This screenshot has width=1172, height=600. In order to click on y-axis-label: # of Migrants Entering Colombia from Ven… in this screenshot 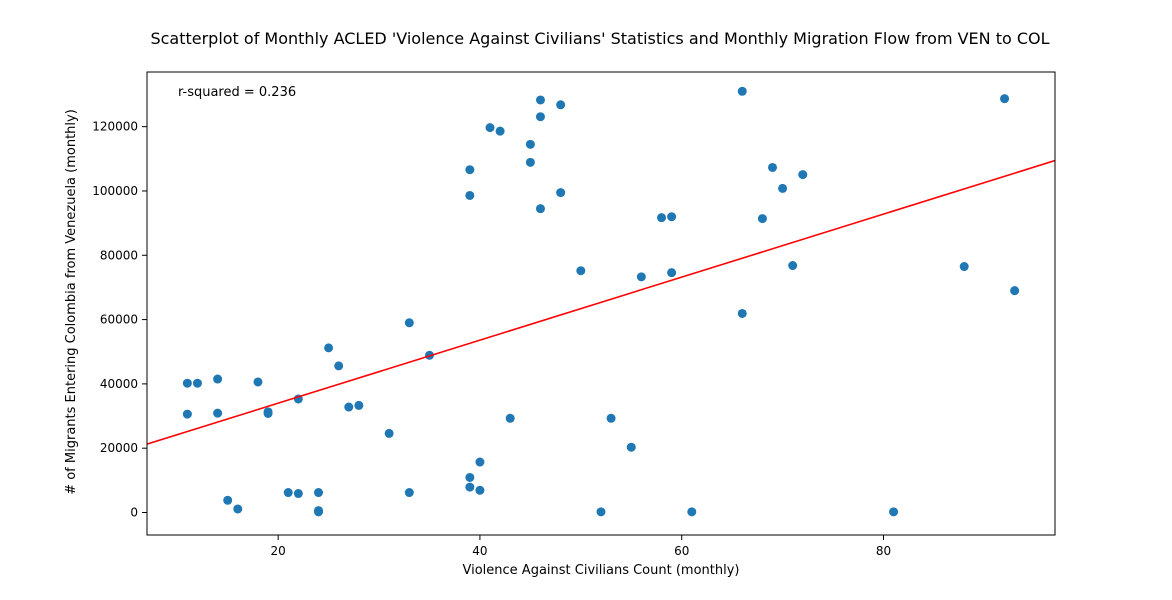, I will do `click(71, 302)`.